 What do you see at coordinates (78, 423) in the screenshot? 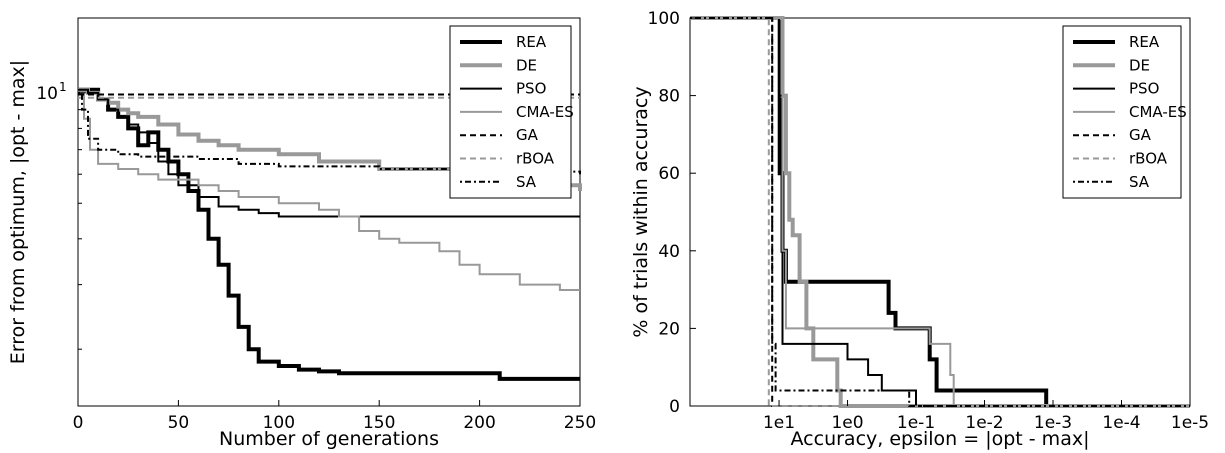
I see `x-tick-label: 0` at bounding box center [78, 423].